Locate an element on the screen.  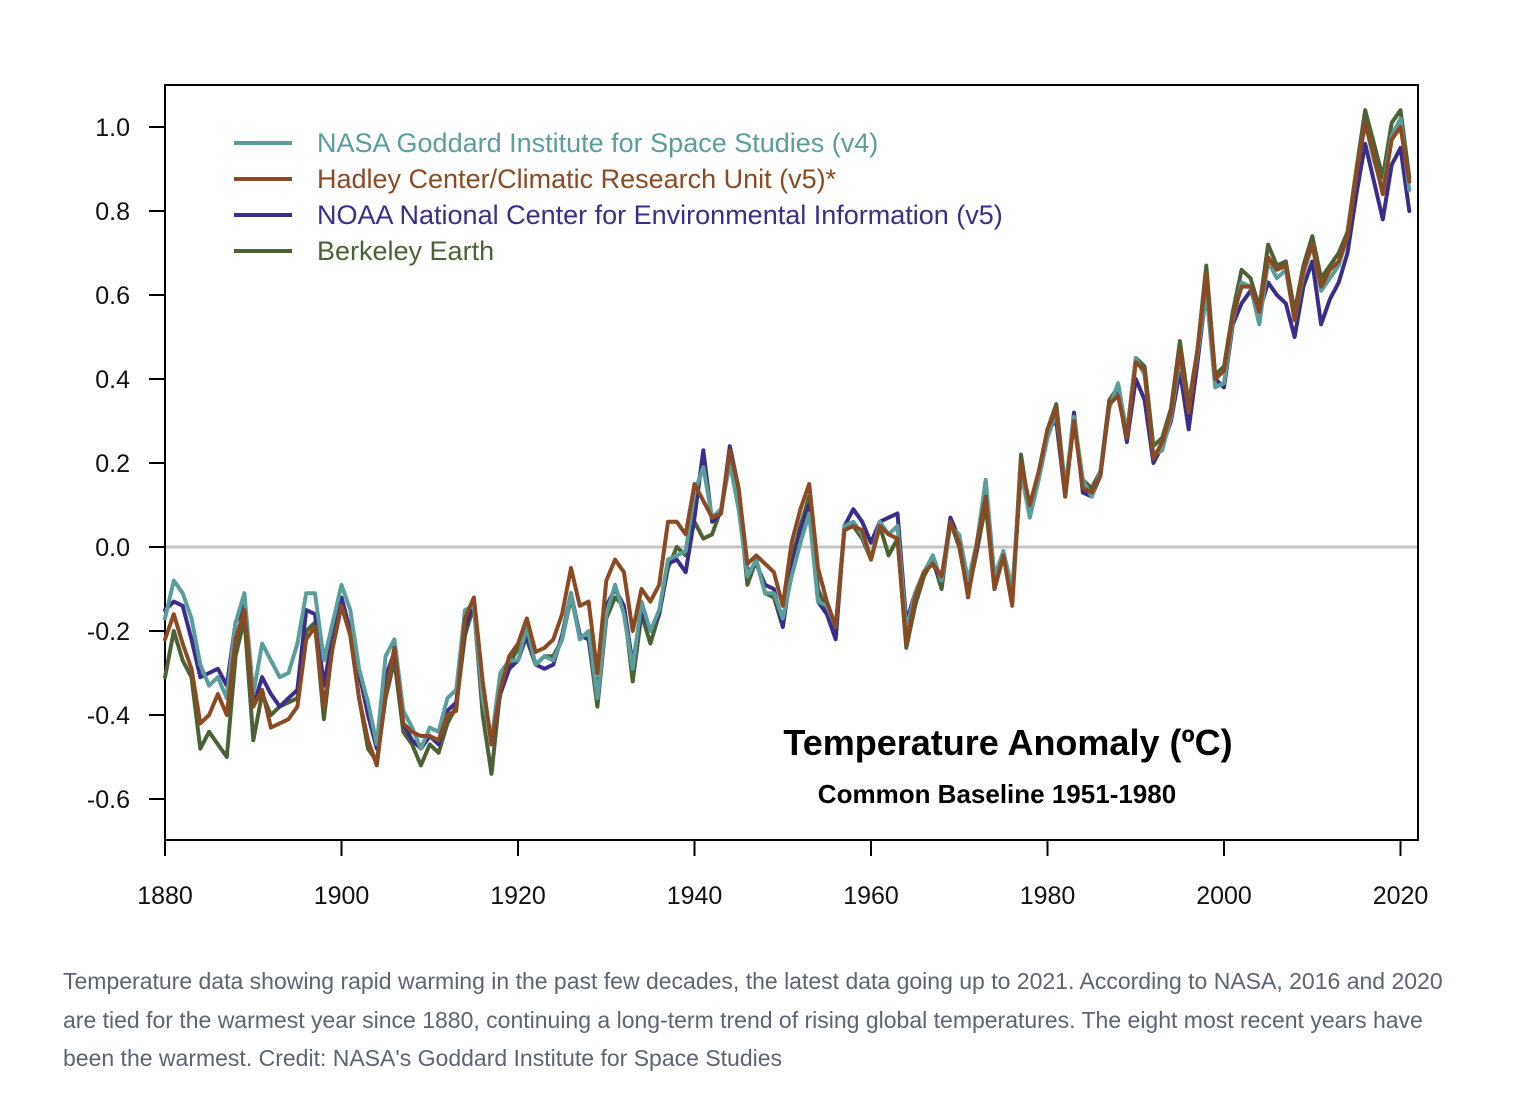
y-axis: -0.6 -0.4 -0.2 0.0 0.2 0.4 0.6 0.8 1.0 is located at coordinates (126, 464).